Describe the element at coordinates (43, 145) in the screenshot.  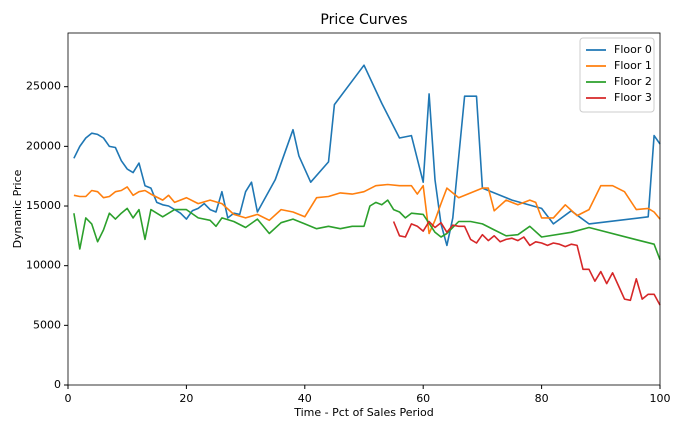
I see `y-tick-label: 20000` at that location.